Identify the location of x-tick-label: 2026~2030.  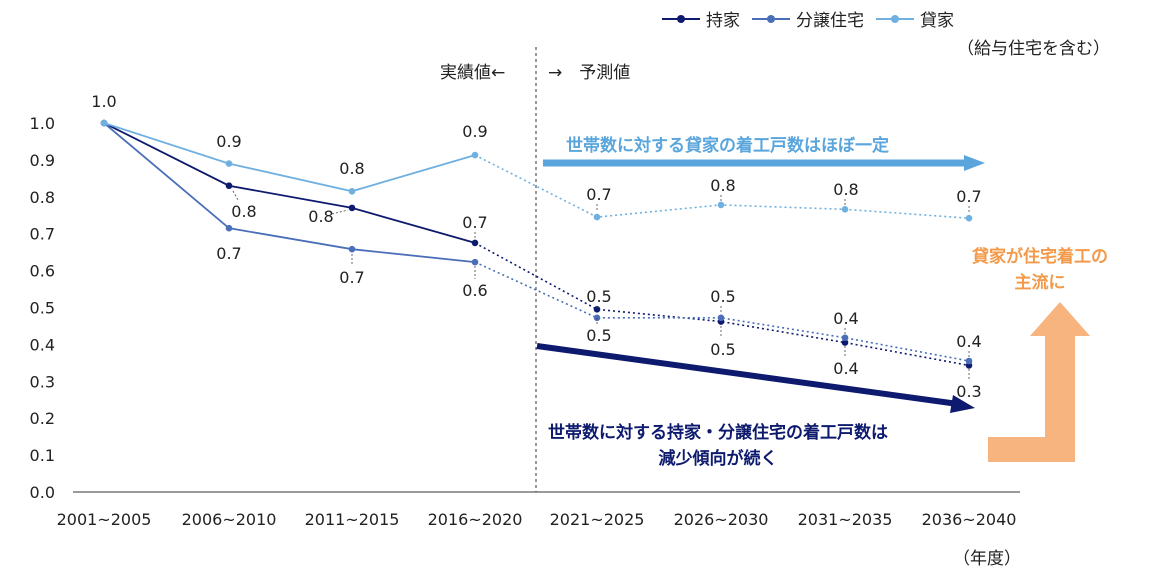
(721, 519).